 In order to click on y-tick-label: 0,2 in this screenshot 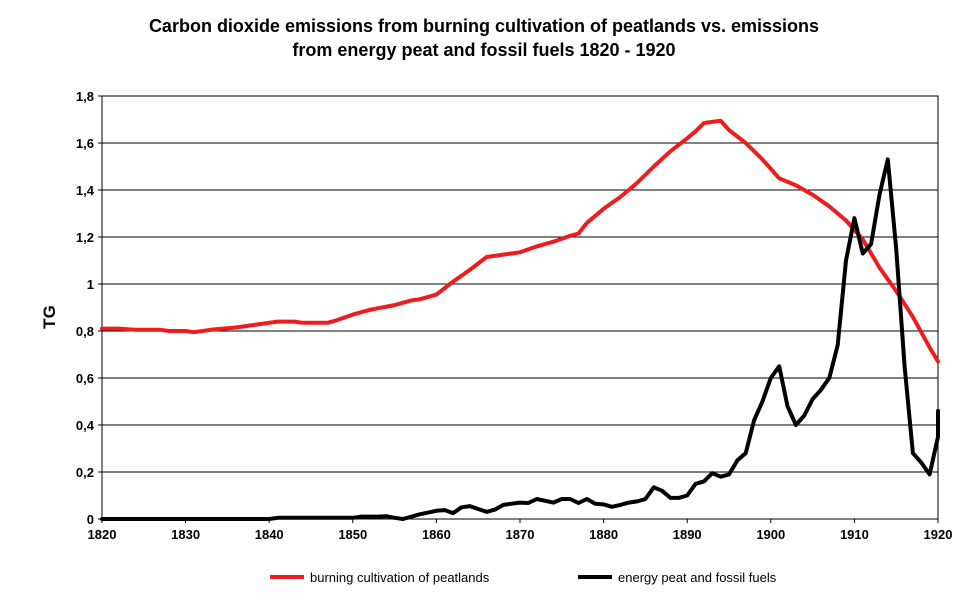, I will do `click(85, 472)`.